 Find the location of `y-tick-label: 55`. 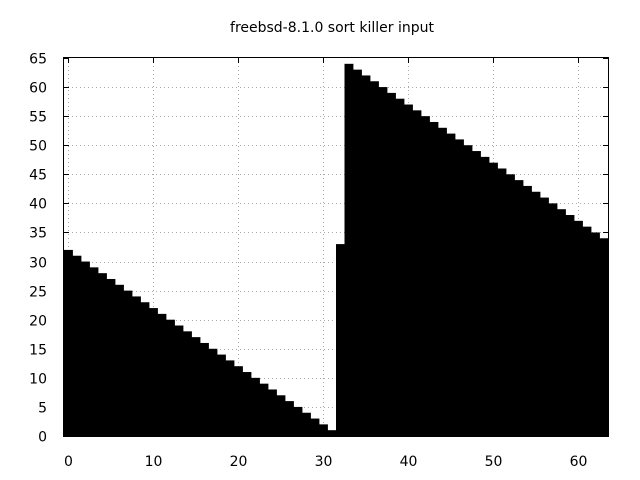

y-tick-label: 55 is located at coordinates (38, 118).